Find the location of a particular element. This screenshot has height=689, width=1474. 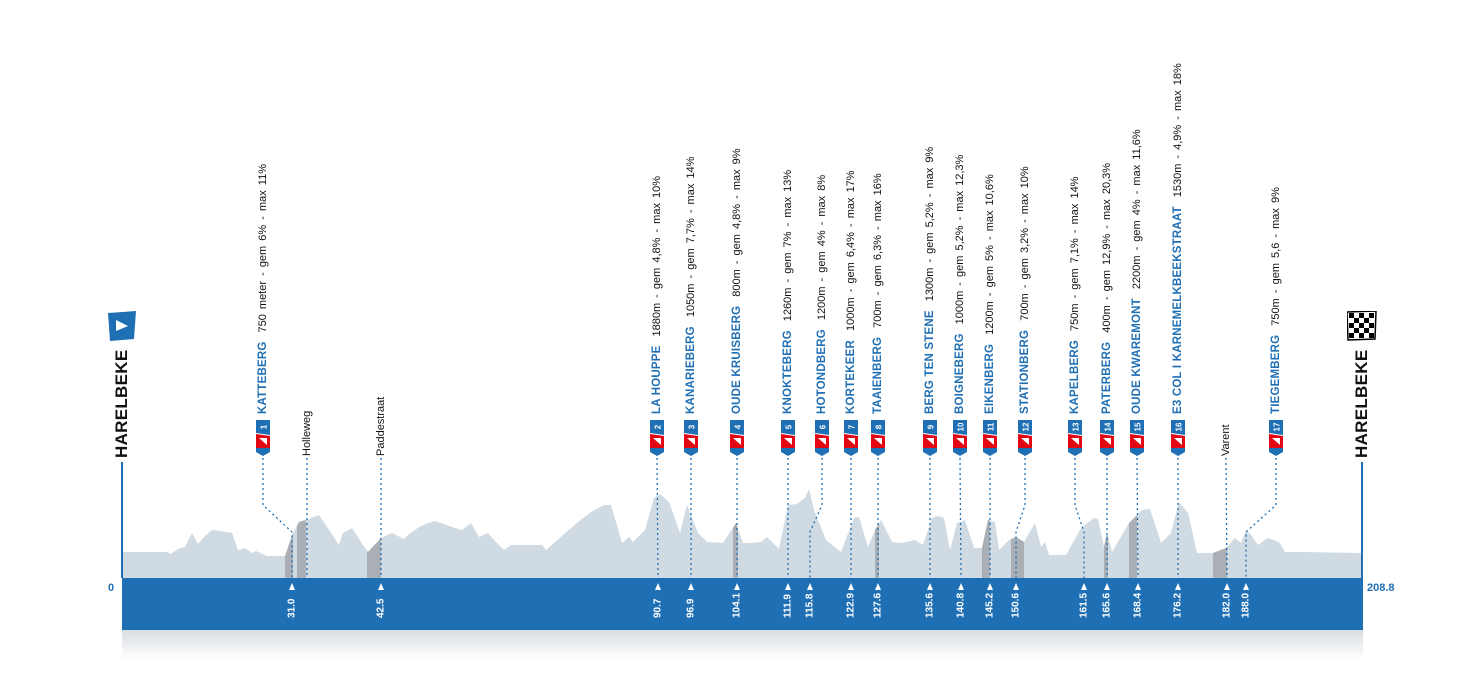

elevation-profile is located at coordinates (742, 533).